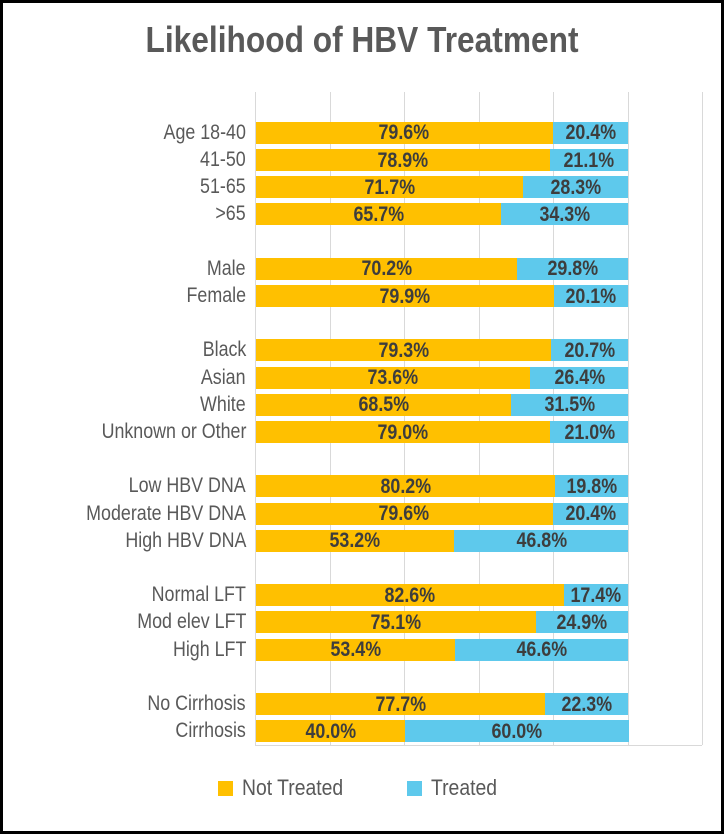  I want to click on bar-segment-treated: 31.5%, so click(570, 405).